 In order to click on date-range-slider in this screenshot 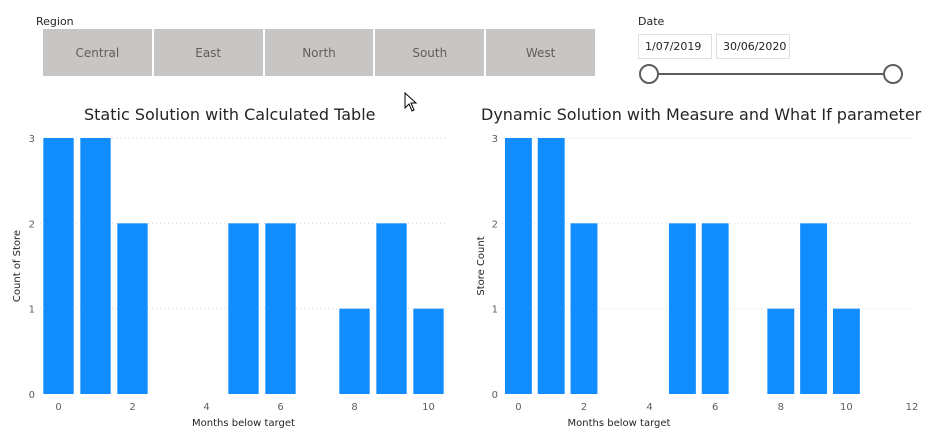, I will do `click(771, 74)`.